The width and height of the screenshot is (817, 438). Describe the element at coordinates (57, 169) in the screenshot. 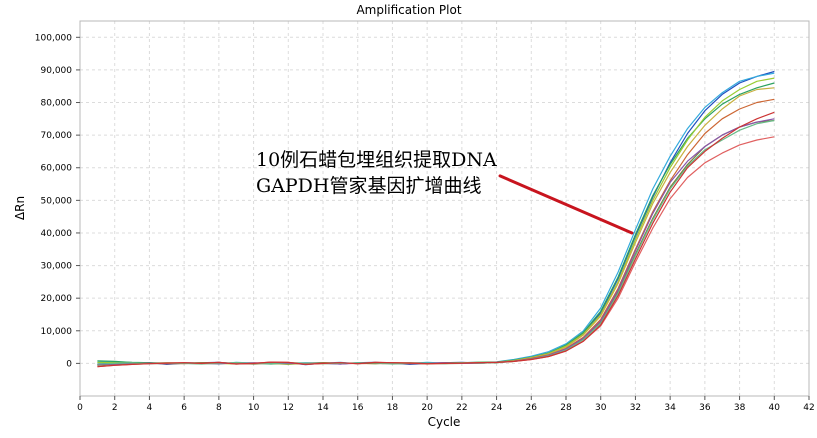

I see `y-tick-label: 60,000` at that location.